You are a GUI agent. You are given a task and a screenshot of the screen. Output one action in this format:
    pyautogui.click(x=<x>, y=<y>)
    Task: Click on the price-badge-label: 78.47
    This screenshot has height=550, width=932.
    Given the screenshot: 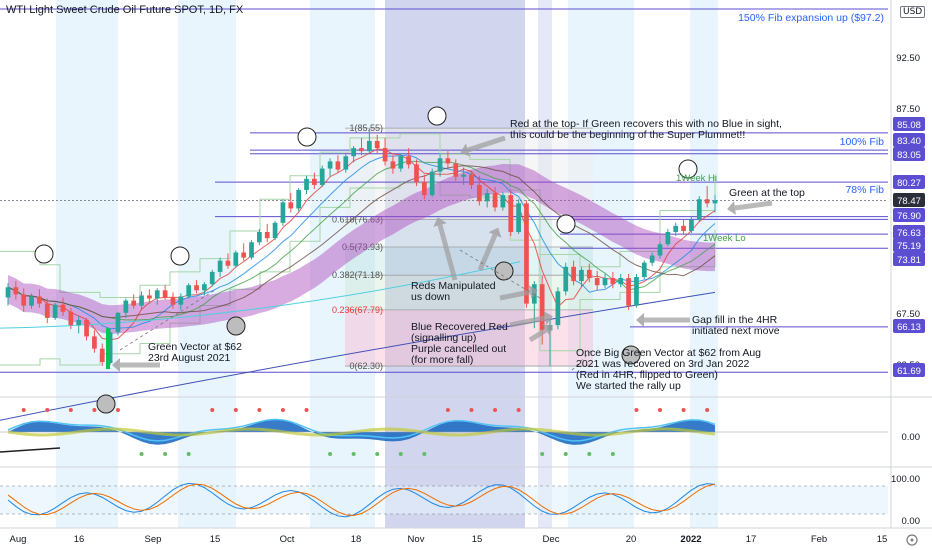 What is the action you would take?
    pyautogui.click(x=909, y=201)
    